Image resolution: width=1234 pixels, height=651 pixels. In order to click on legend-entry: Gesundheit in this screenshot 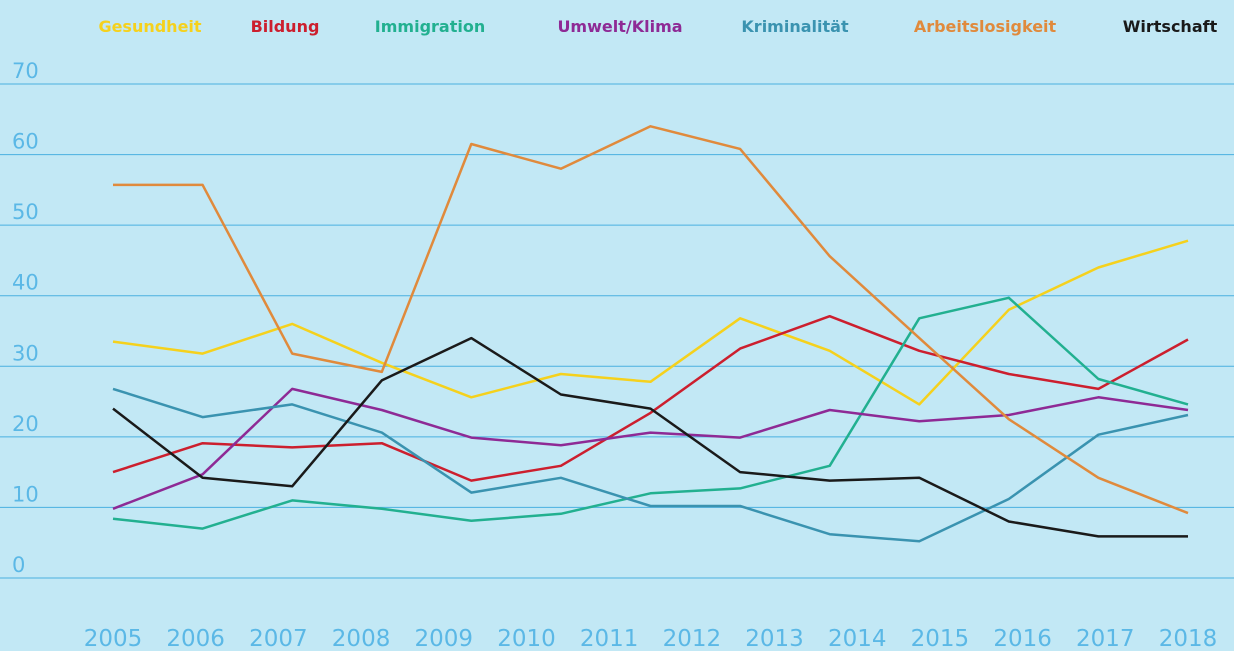, I will do `click(149, 26)`.